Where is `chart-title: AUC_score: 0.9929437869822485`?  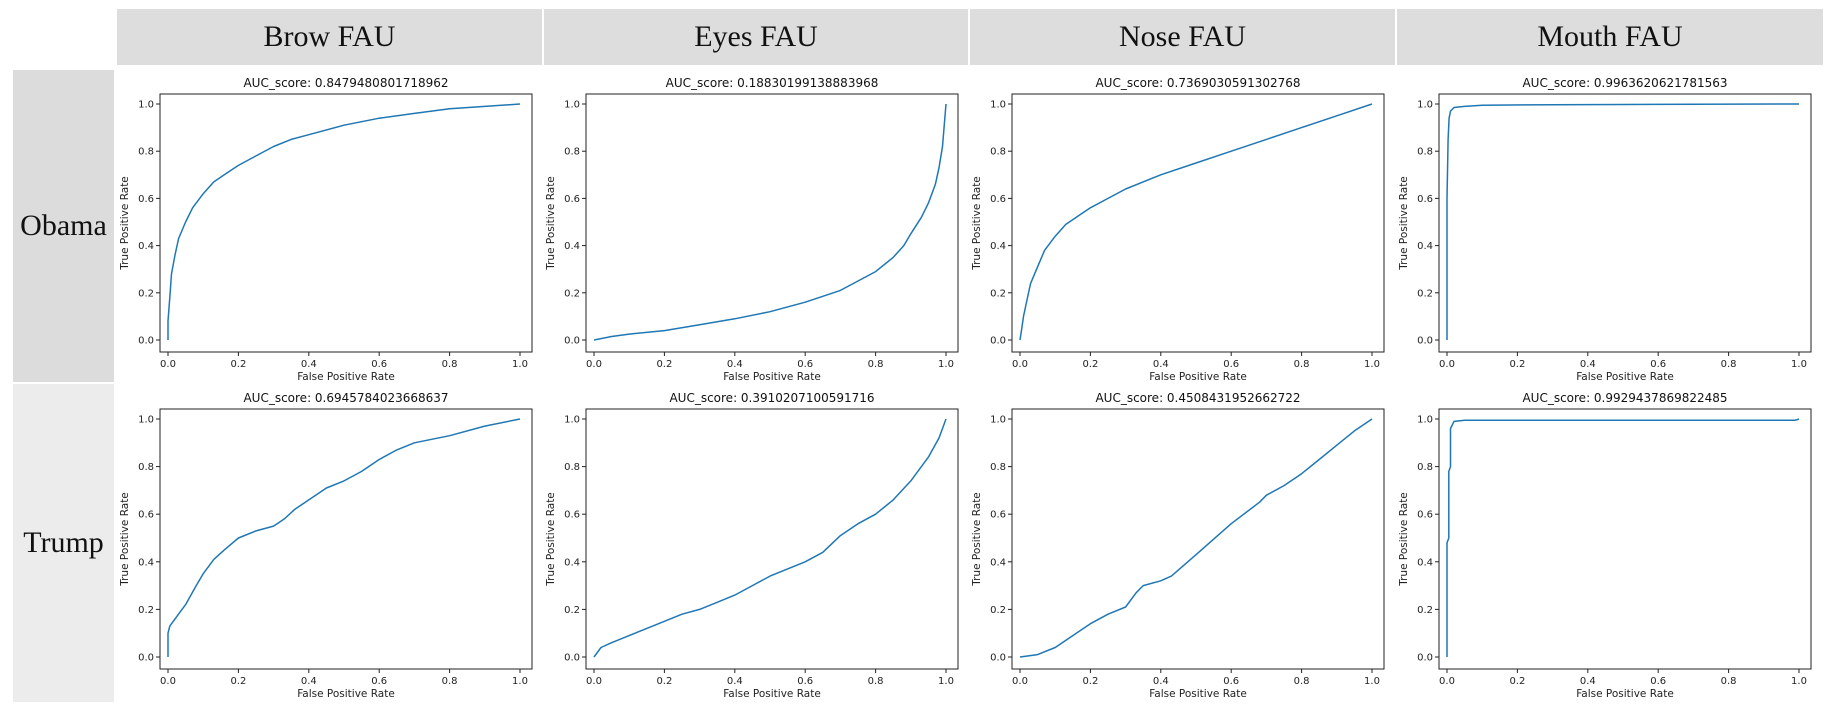 chart-title: AUC_score: 0.9929437869822485 is located at coordinates (1624, 398).